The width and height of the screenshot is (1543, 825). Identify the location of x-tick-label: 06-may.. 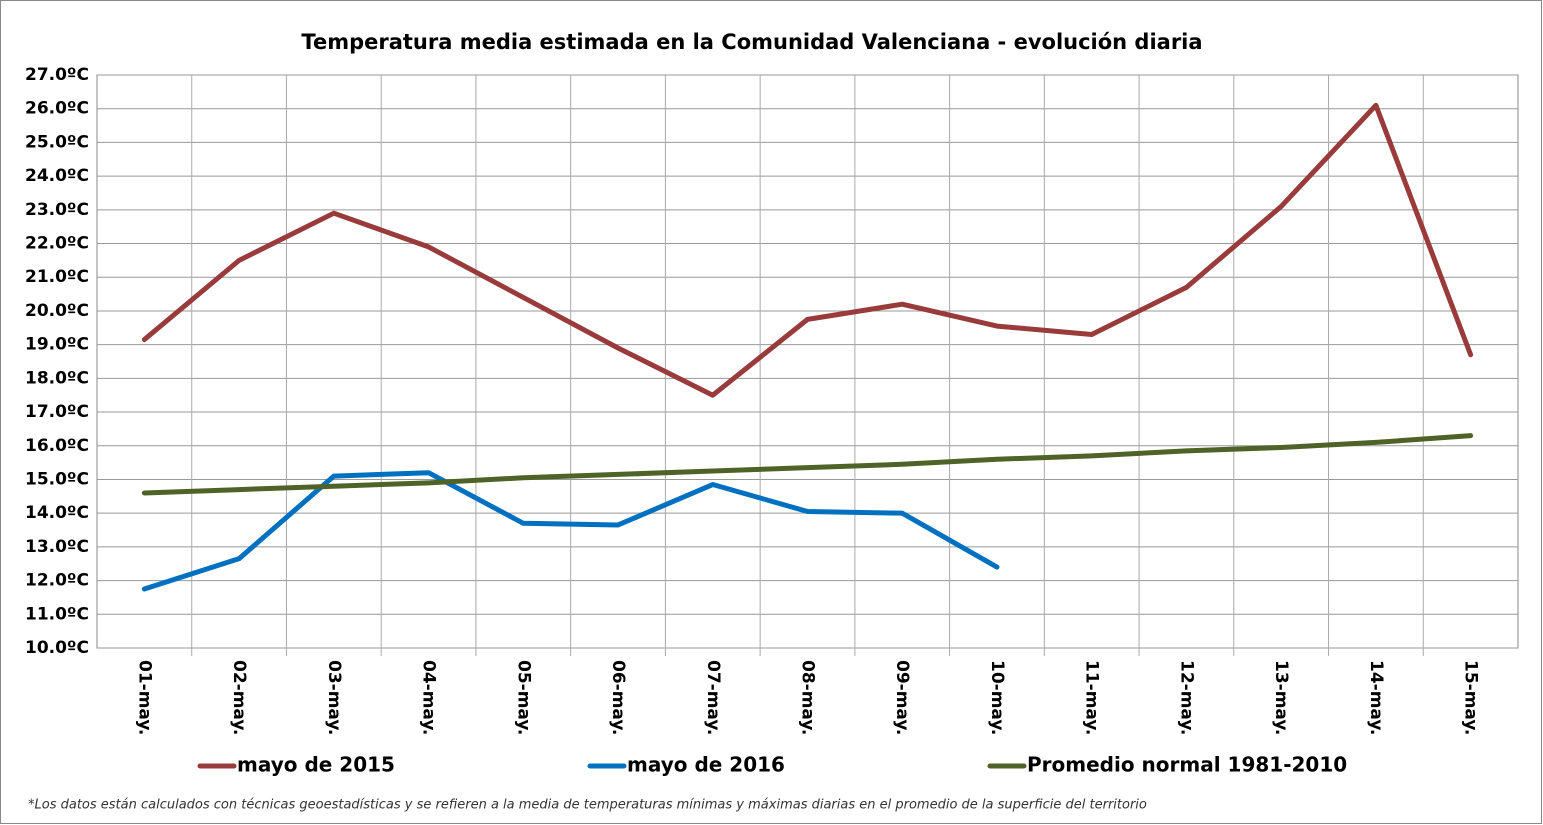
(618, 697).